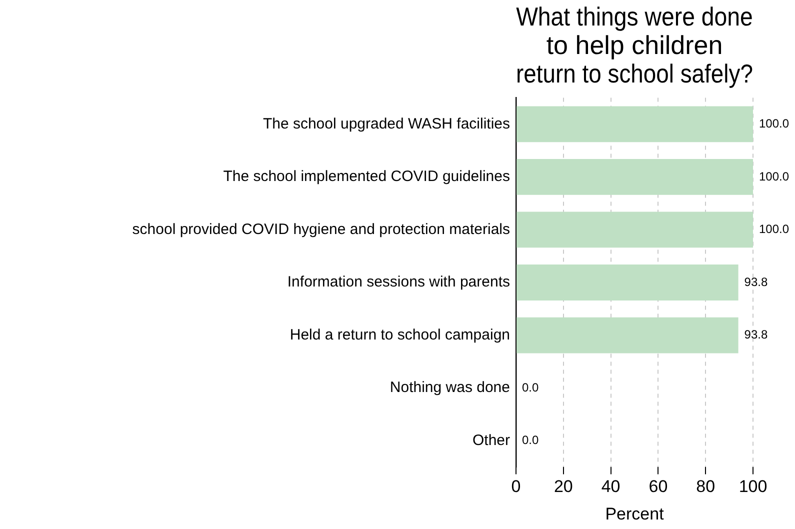 The width and height of the screenshot is (795, 529). I want to click on y-tick-label: Information sessions with parents, so click(398, 282).